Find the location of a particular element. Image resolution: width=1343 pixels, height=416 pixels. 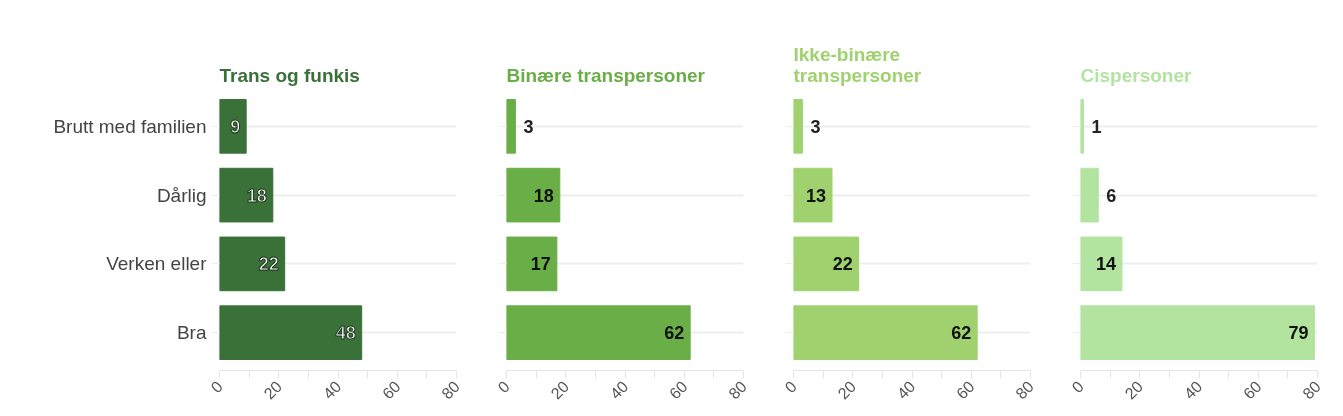

data-label: 79 is located at coordinates (1298, 333).